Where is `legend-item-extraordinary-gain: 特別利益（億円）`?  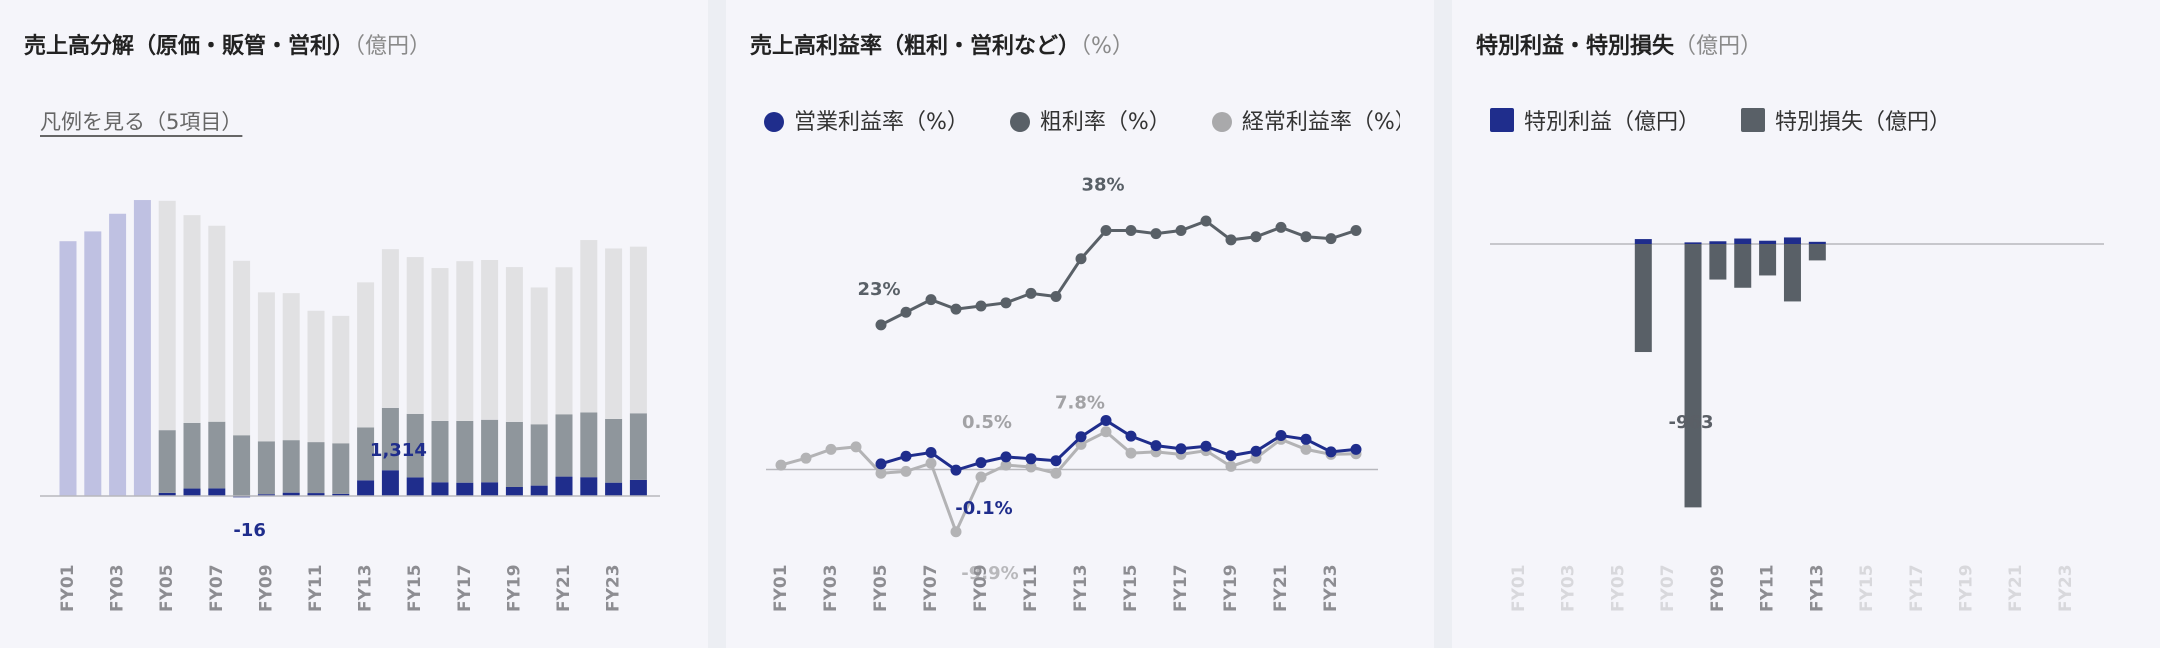
legend-item-extraordinary-gain: 特別利益（億円） is located at coordinates (1595, 119).